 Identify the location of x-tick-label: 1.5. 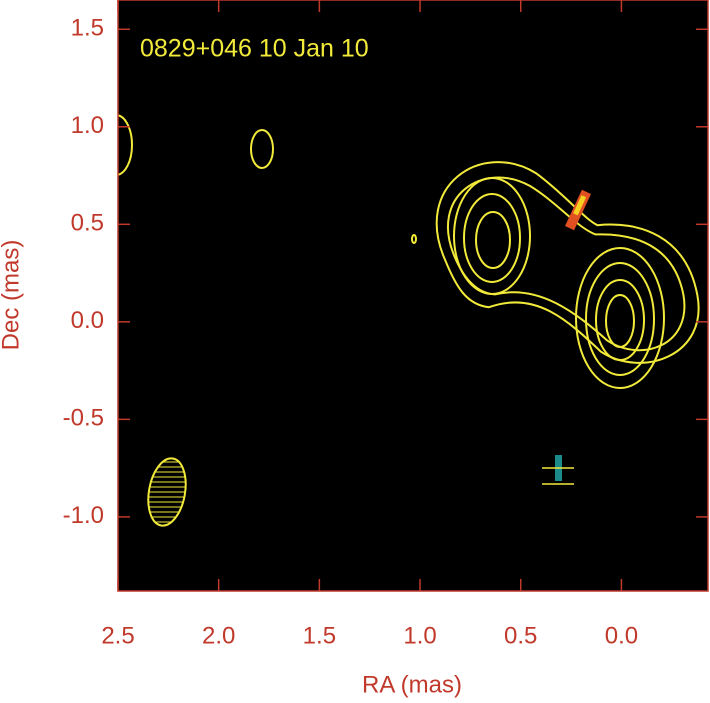
(319, 635).